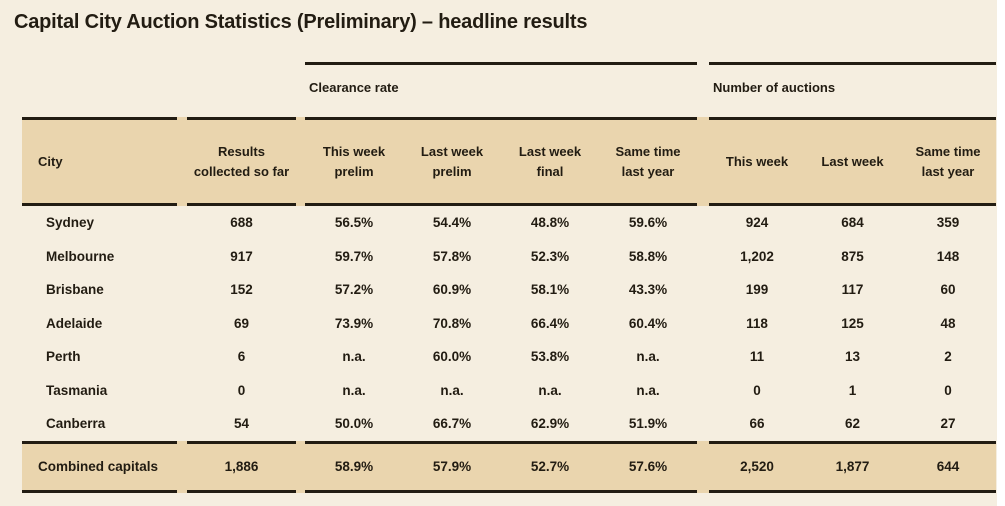  Describe the element at coordinates (76, 424) in the screenshot. I see `city-cell: Canberra` at that location.